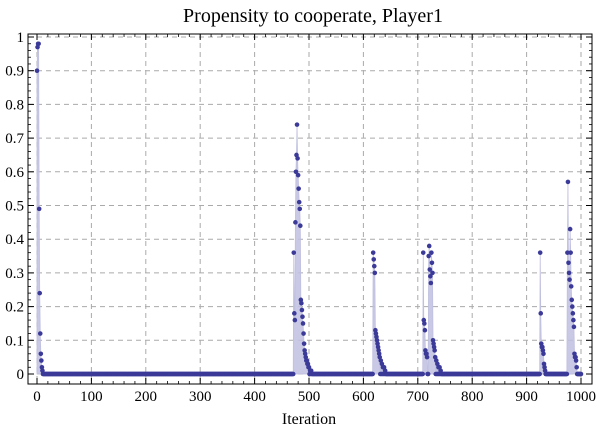 This screenshot has width=600, height=431. Describe the element at coordinates (526, 397) in the screenshot. I see `x-tick-label: 900` at that location.